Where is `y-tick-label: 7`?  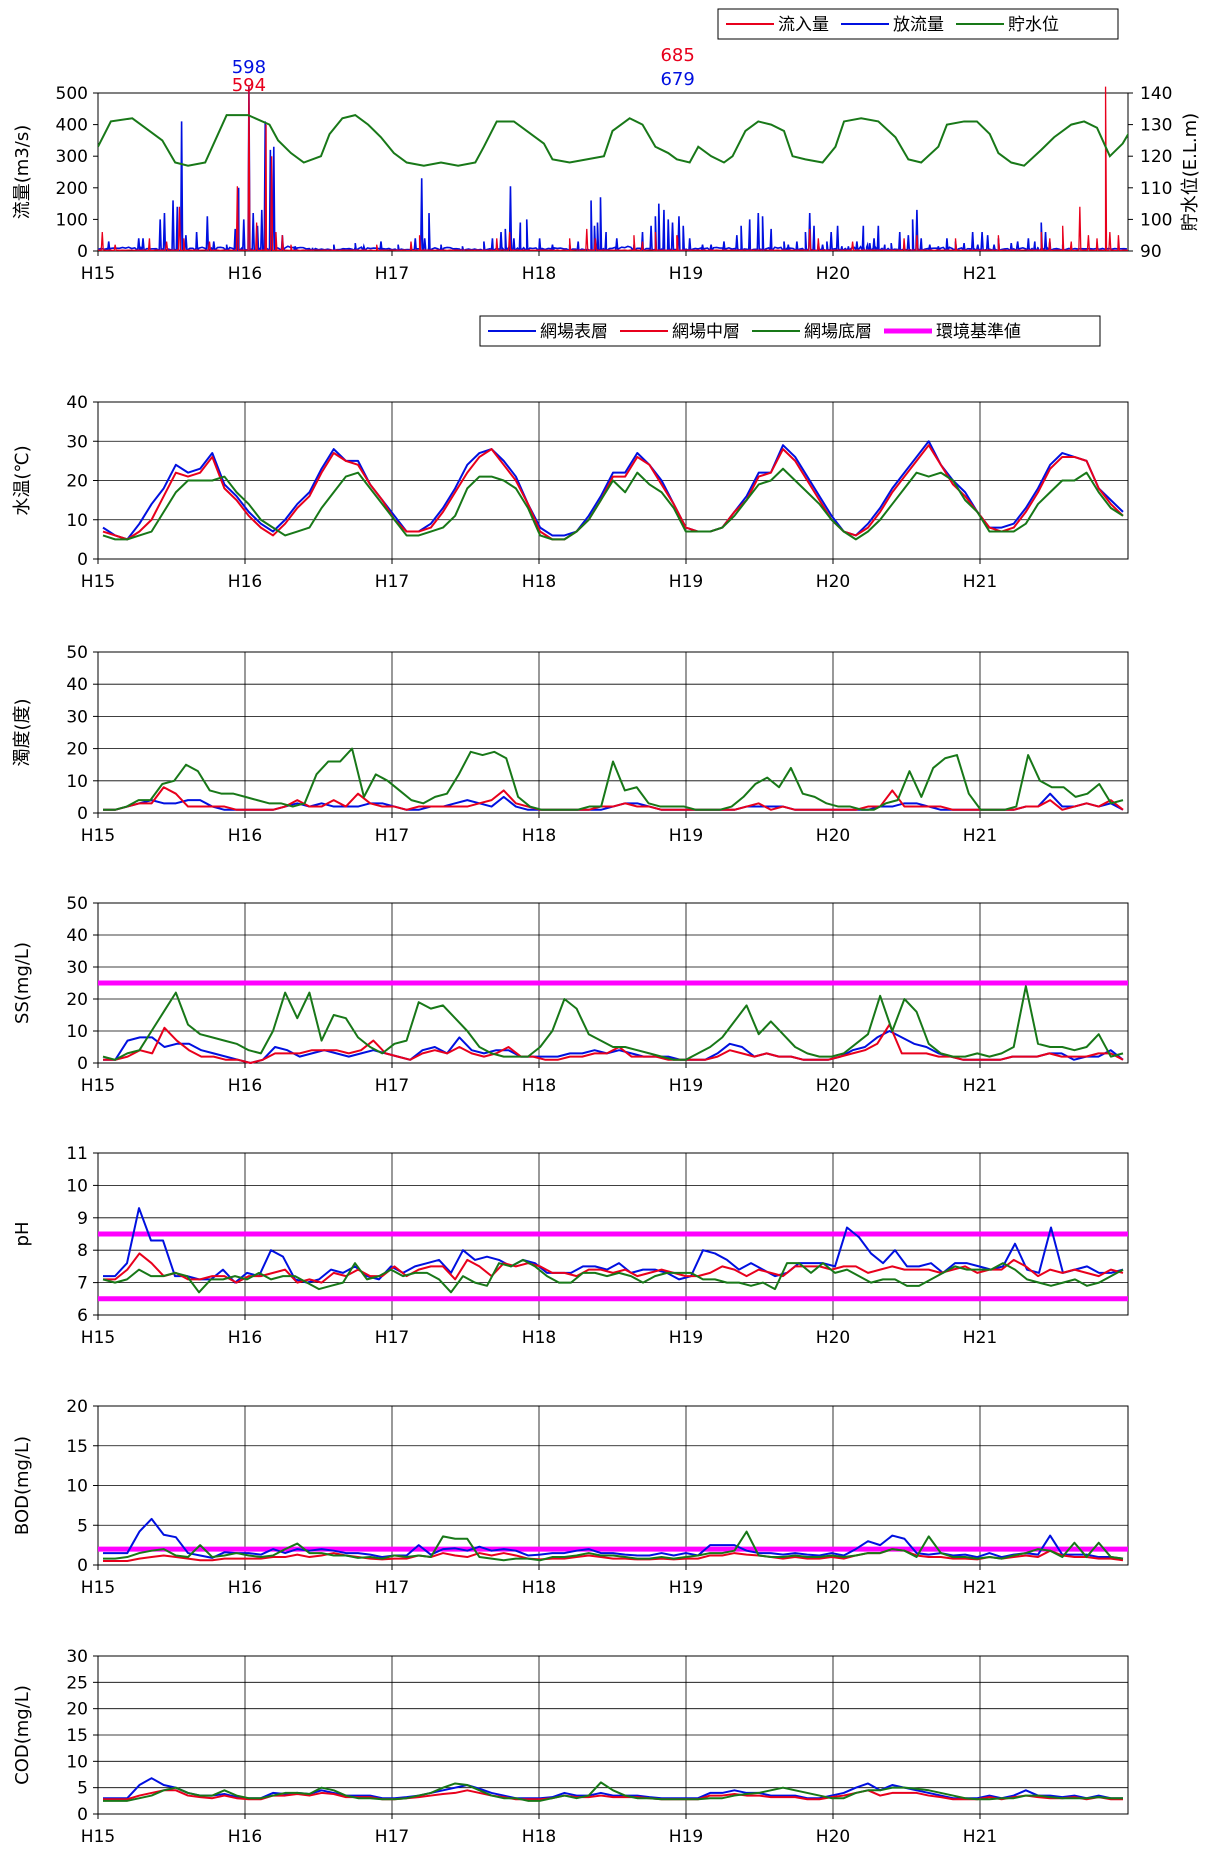
y-tick-label: 7 is located at coordinates (82, 1284).